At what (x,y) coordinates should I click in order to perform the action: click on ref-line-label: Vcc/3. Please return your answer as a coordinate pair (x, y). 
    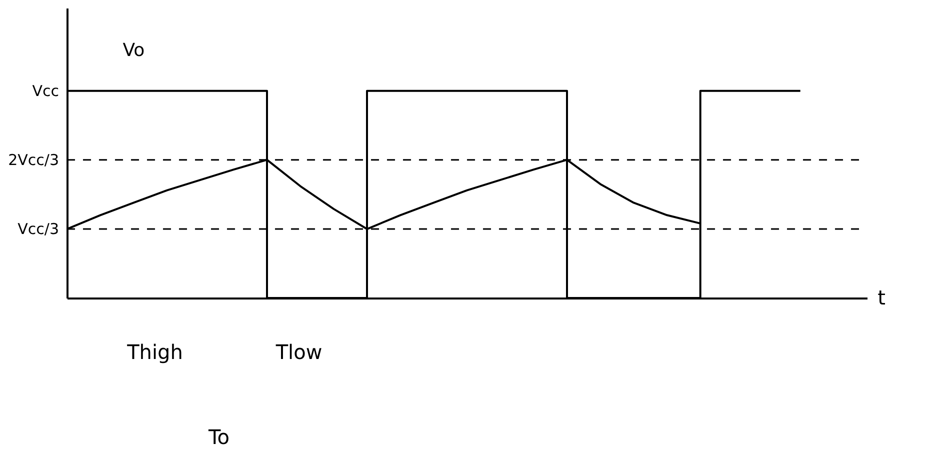
    Looking at the image, I should click on (38, 229).